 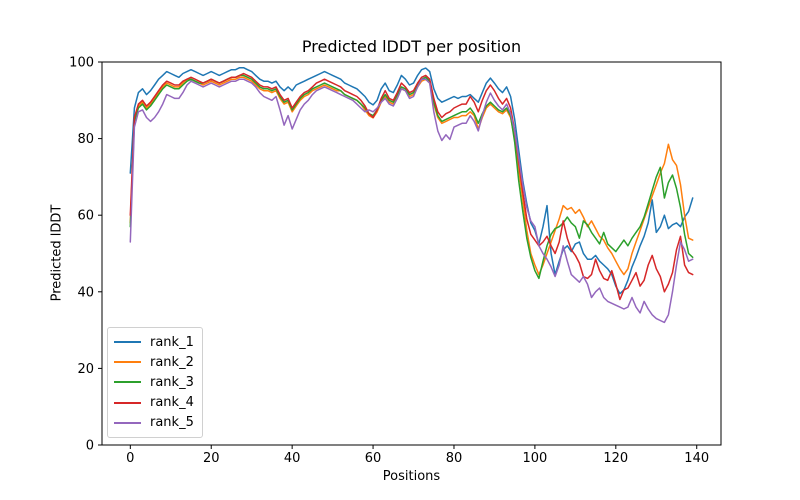 What do you see at coordinates (411, 46) in the screenshot?
I see `chart-title: Predicted lDDT per position` at bounding box center [411, 46].